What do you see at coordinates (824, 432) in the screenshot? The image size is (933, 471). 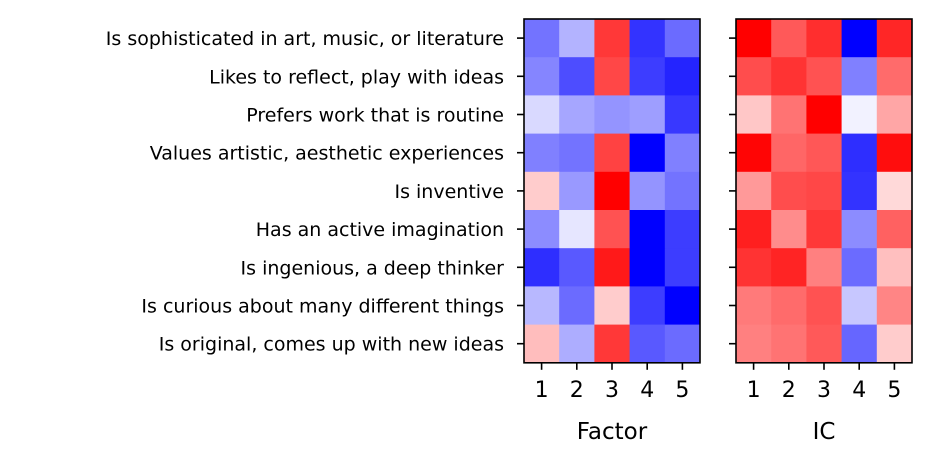 I see `x-axis-label: IC` at bounding box center [824, 432].